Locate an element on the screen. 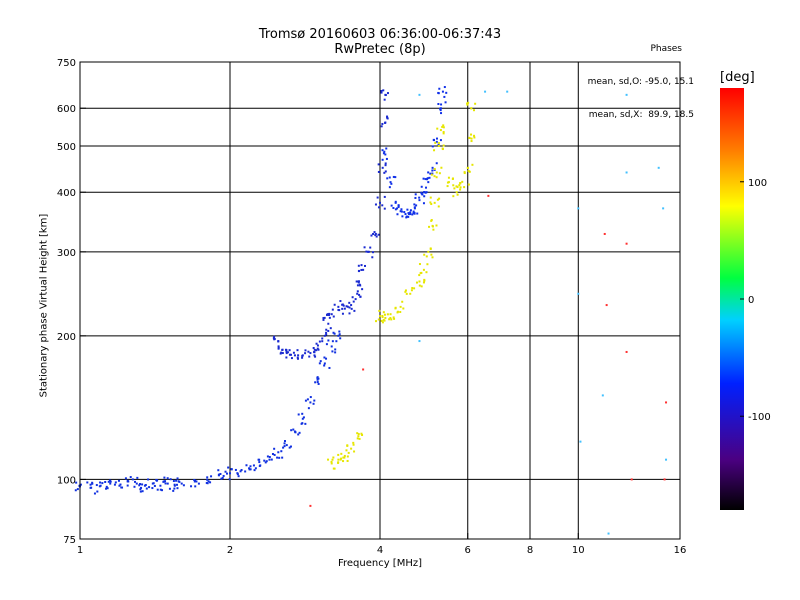 The image size is (800, 600). chart-title: Tromsø 20160603 06:36:00-06:37:43 is located at coordinates (380, 34).